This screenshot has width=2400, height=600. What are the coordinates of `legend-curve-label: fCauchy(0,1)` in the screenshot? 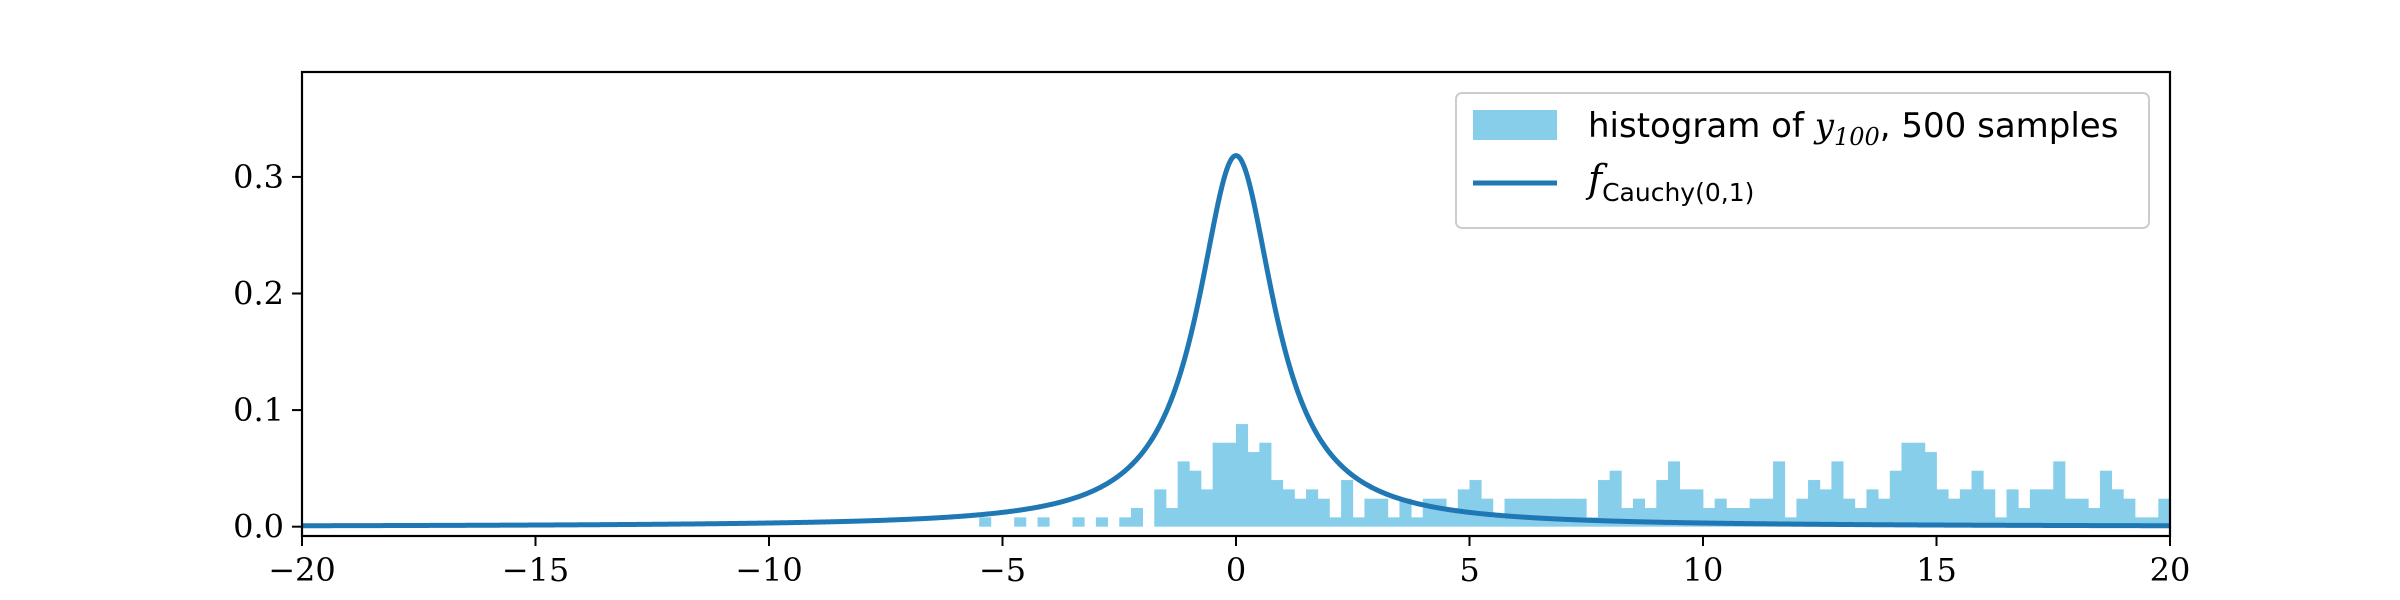 It's located at (1669, 182).